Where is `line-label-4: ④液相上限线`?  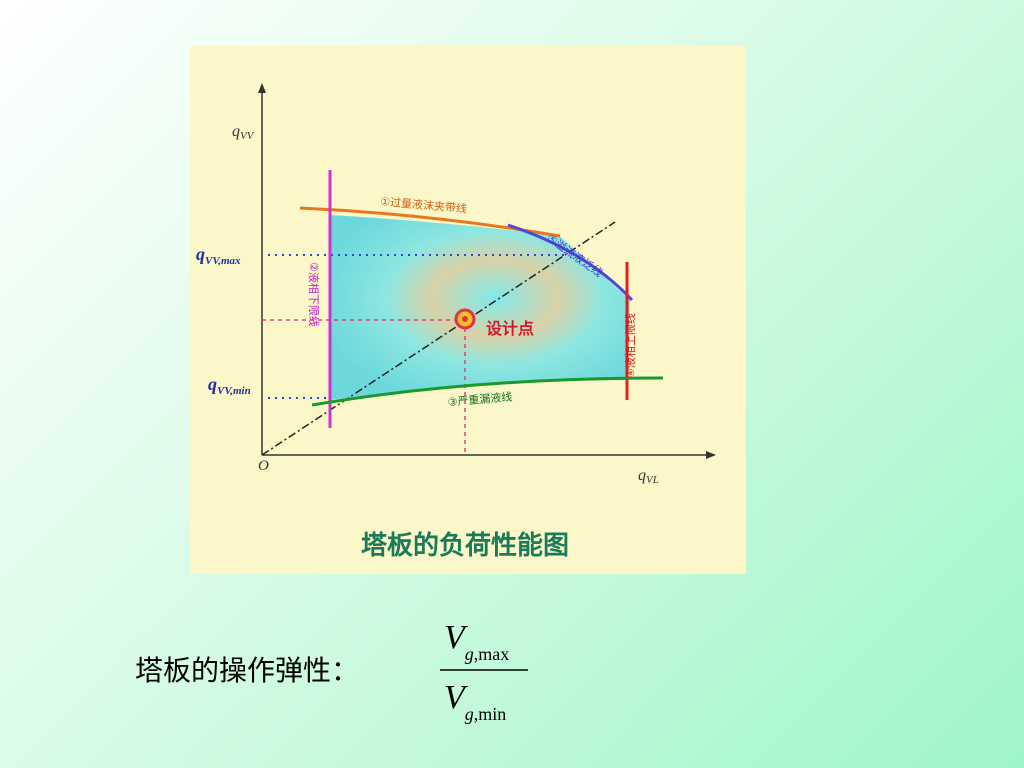 line-label-4: ④液相上限线 is located at coordinates (630, 345).